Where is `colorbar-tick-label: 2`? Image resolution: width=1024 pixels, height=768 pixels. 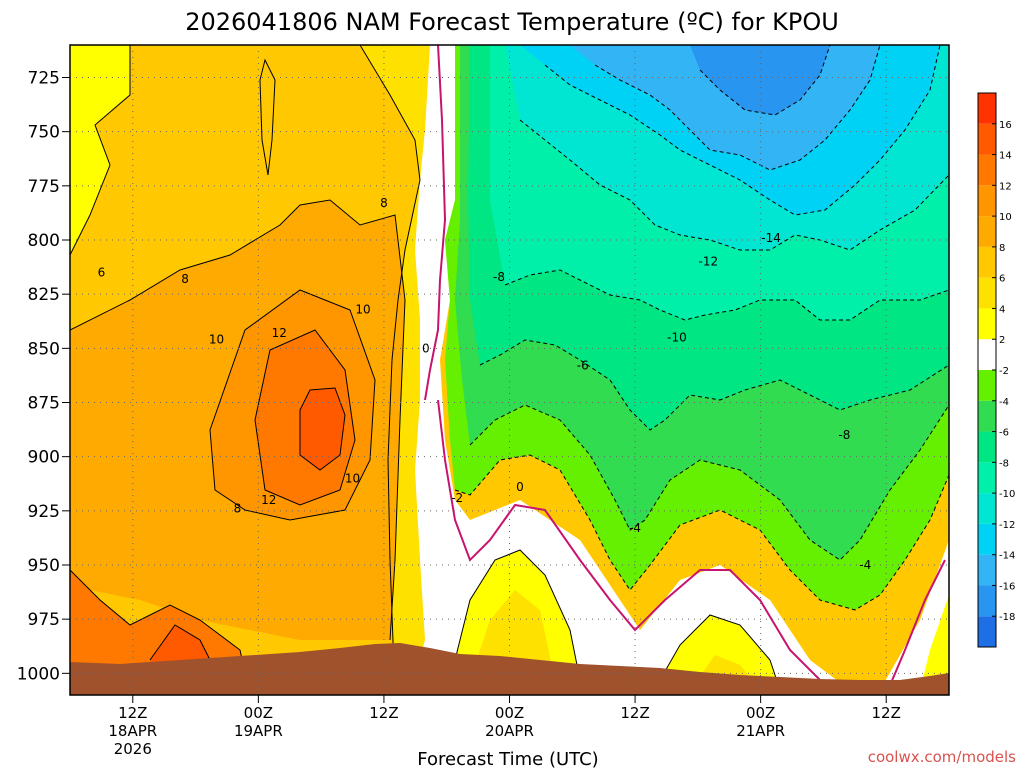 colorbar-tick-label: 2 is located at coordinates (1002, 340).